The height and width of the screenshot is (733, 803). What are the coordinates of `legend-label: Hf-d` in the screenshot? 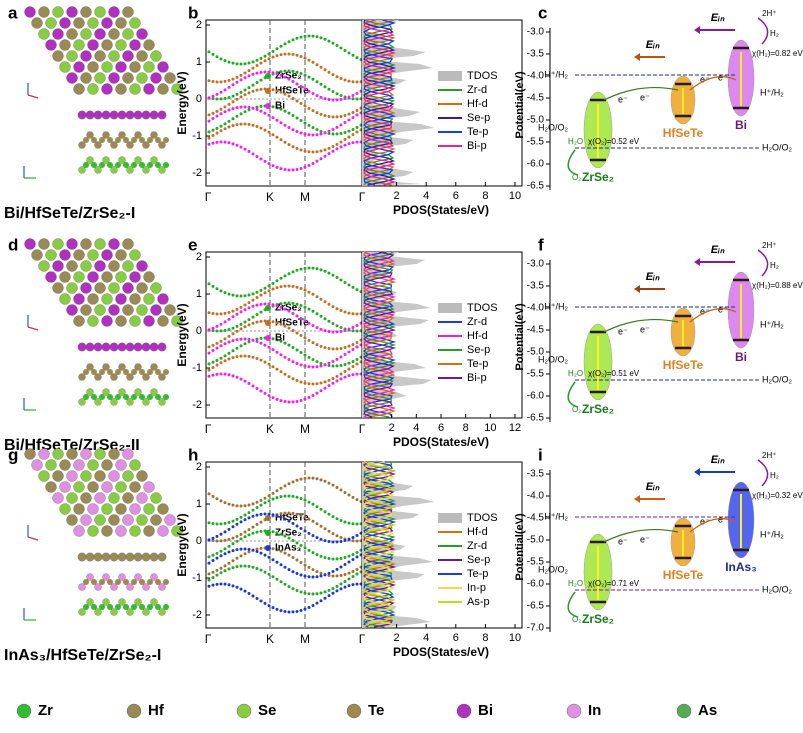 It's located at (477, 336).